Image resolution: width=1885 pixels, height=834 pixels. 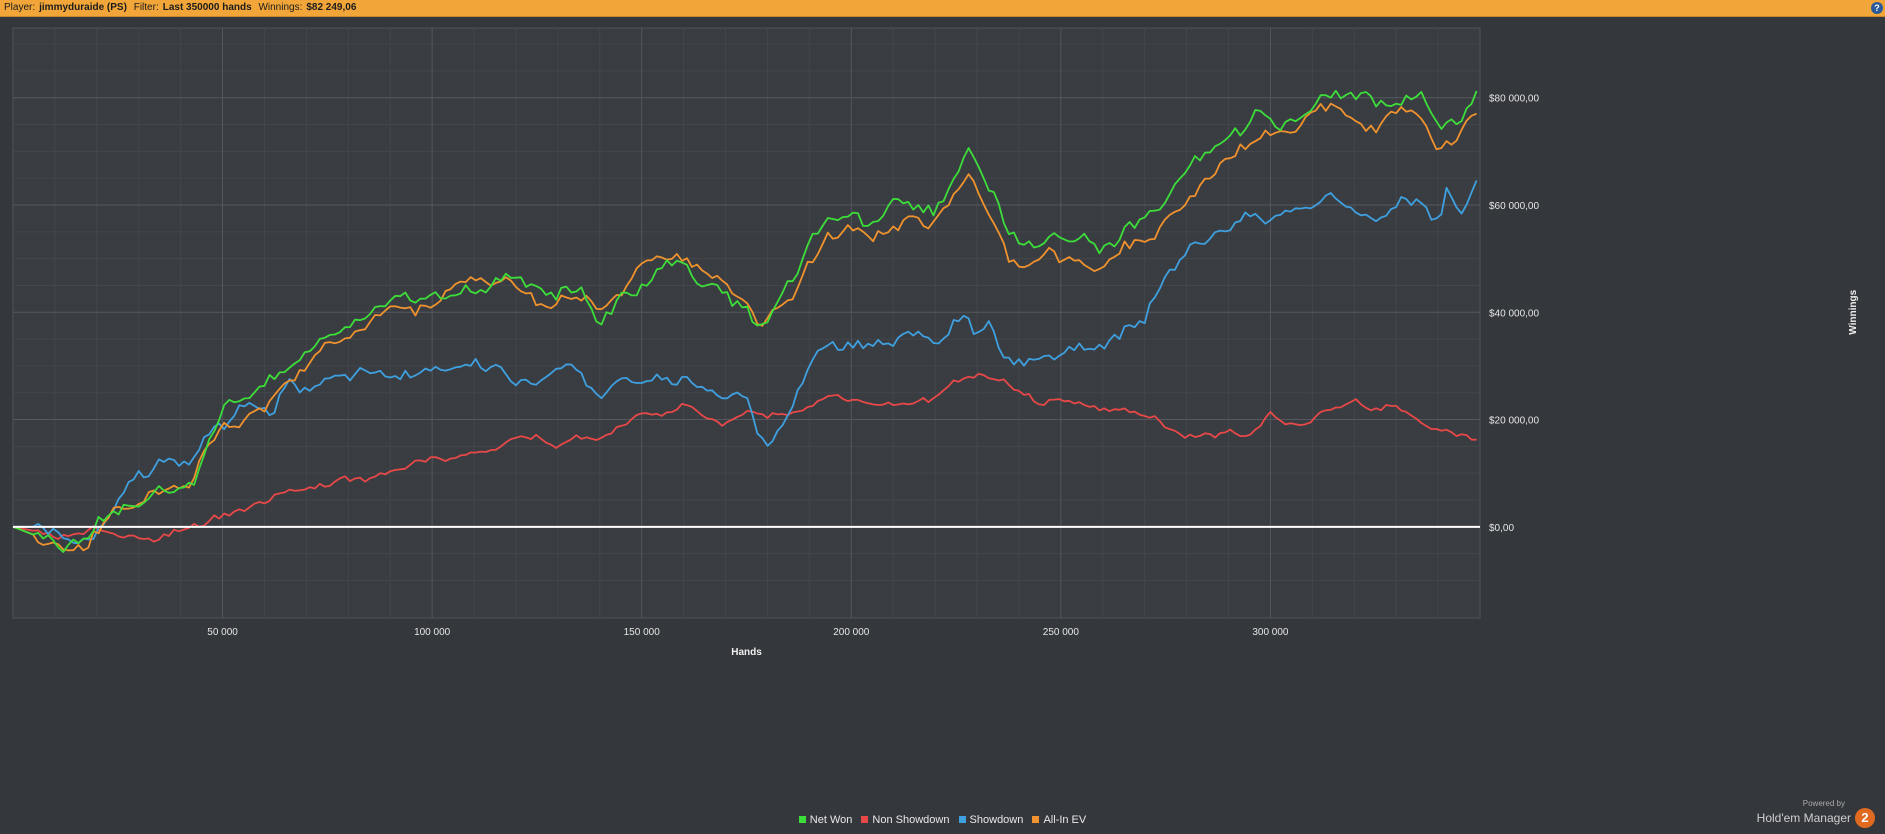 What do you see at coordinates (1803, 818) in the screenshot?
I see `brand-name: Hold'em Manager` at bounding box center [1803, 818].